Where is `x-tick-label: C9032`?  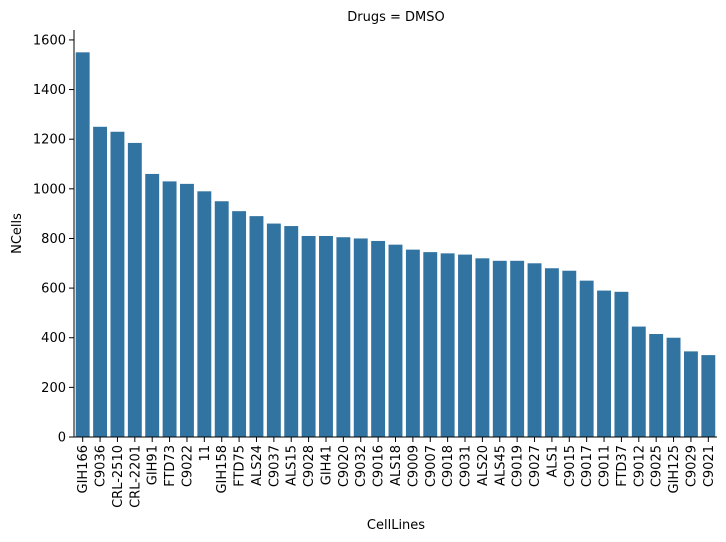 x-tick-label: C9032 is located at coordinates (361, 466).